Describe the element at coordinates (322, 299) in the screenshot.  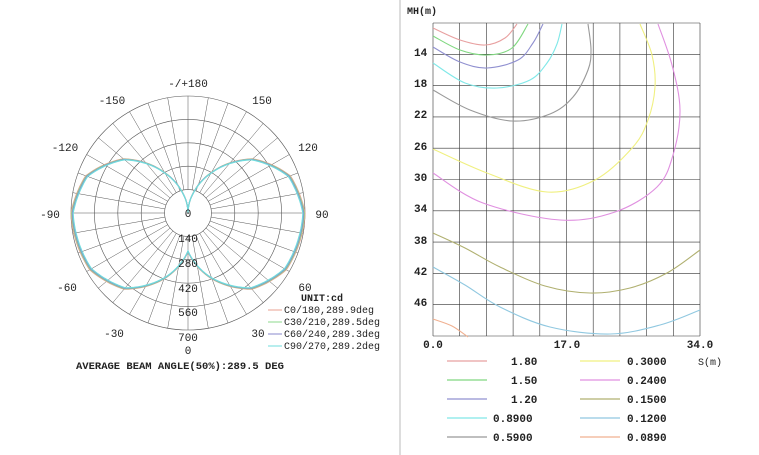
I see `unit-label: UNIT:cd` at that location.